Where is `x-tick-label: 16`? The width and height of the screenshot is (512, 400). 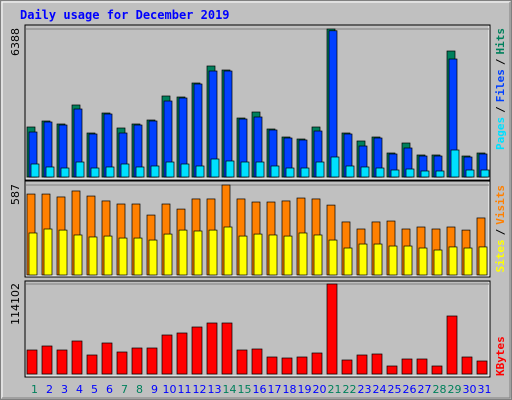
x-tick-label: 16 is located at coordinates (260, 389).